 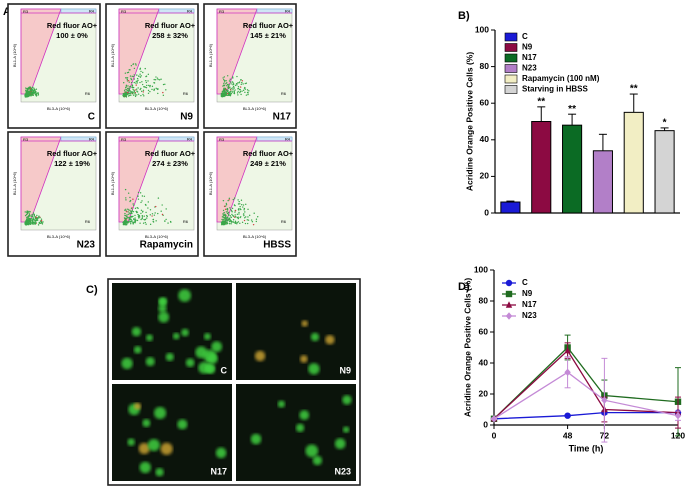 What do you see at coordinates (484, 393) in the screenshot?
I see `y-tick-label: 20` at bounding box center [484, 393].